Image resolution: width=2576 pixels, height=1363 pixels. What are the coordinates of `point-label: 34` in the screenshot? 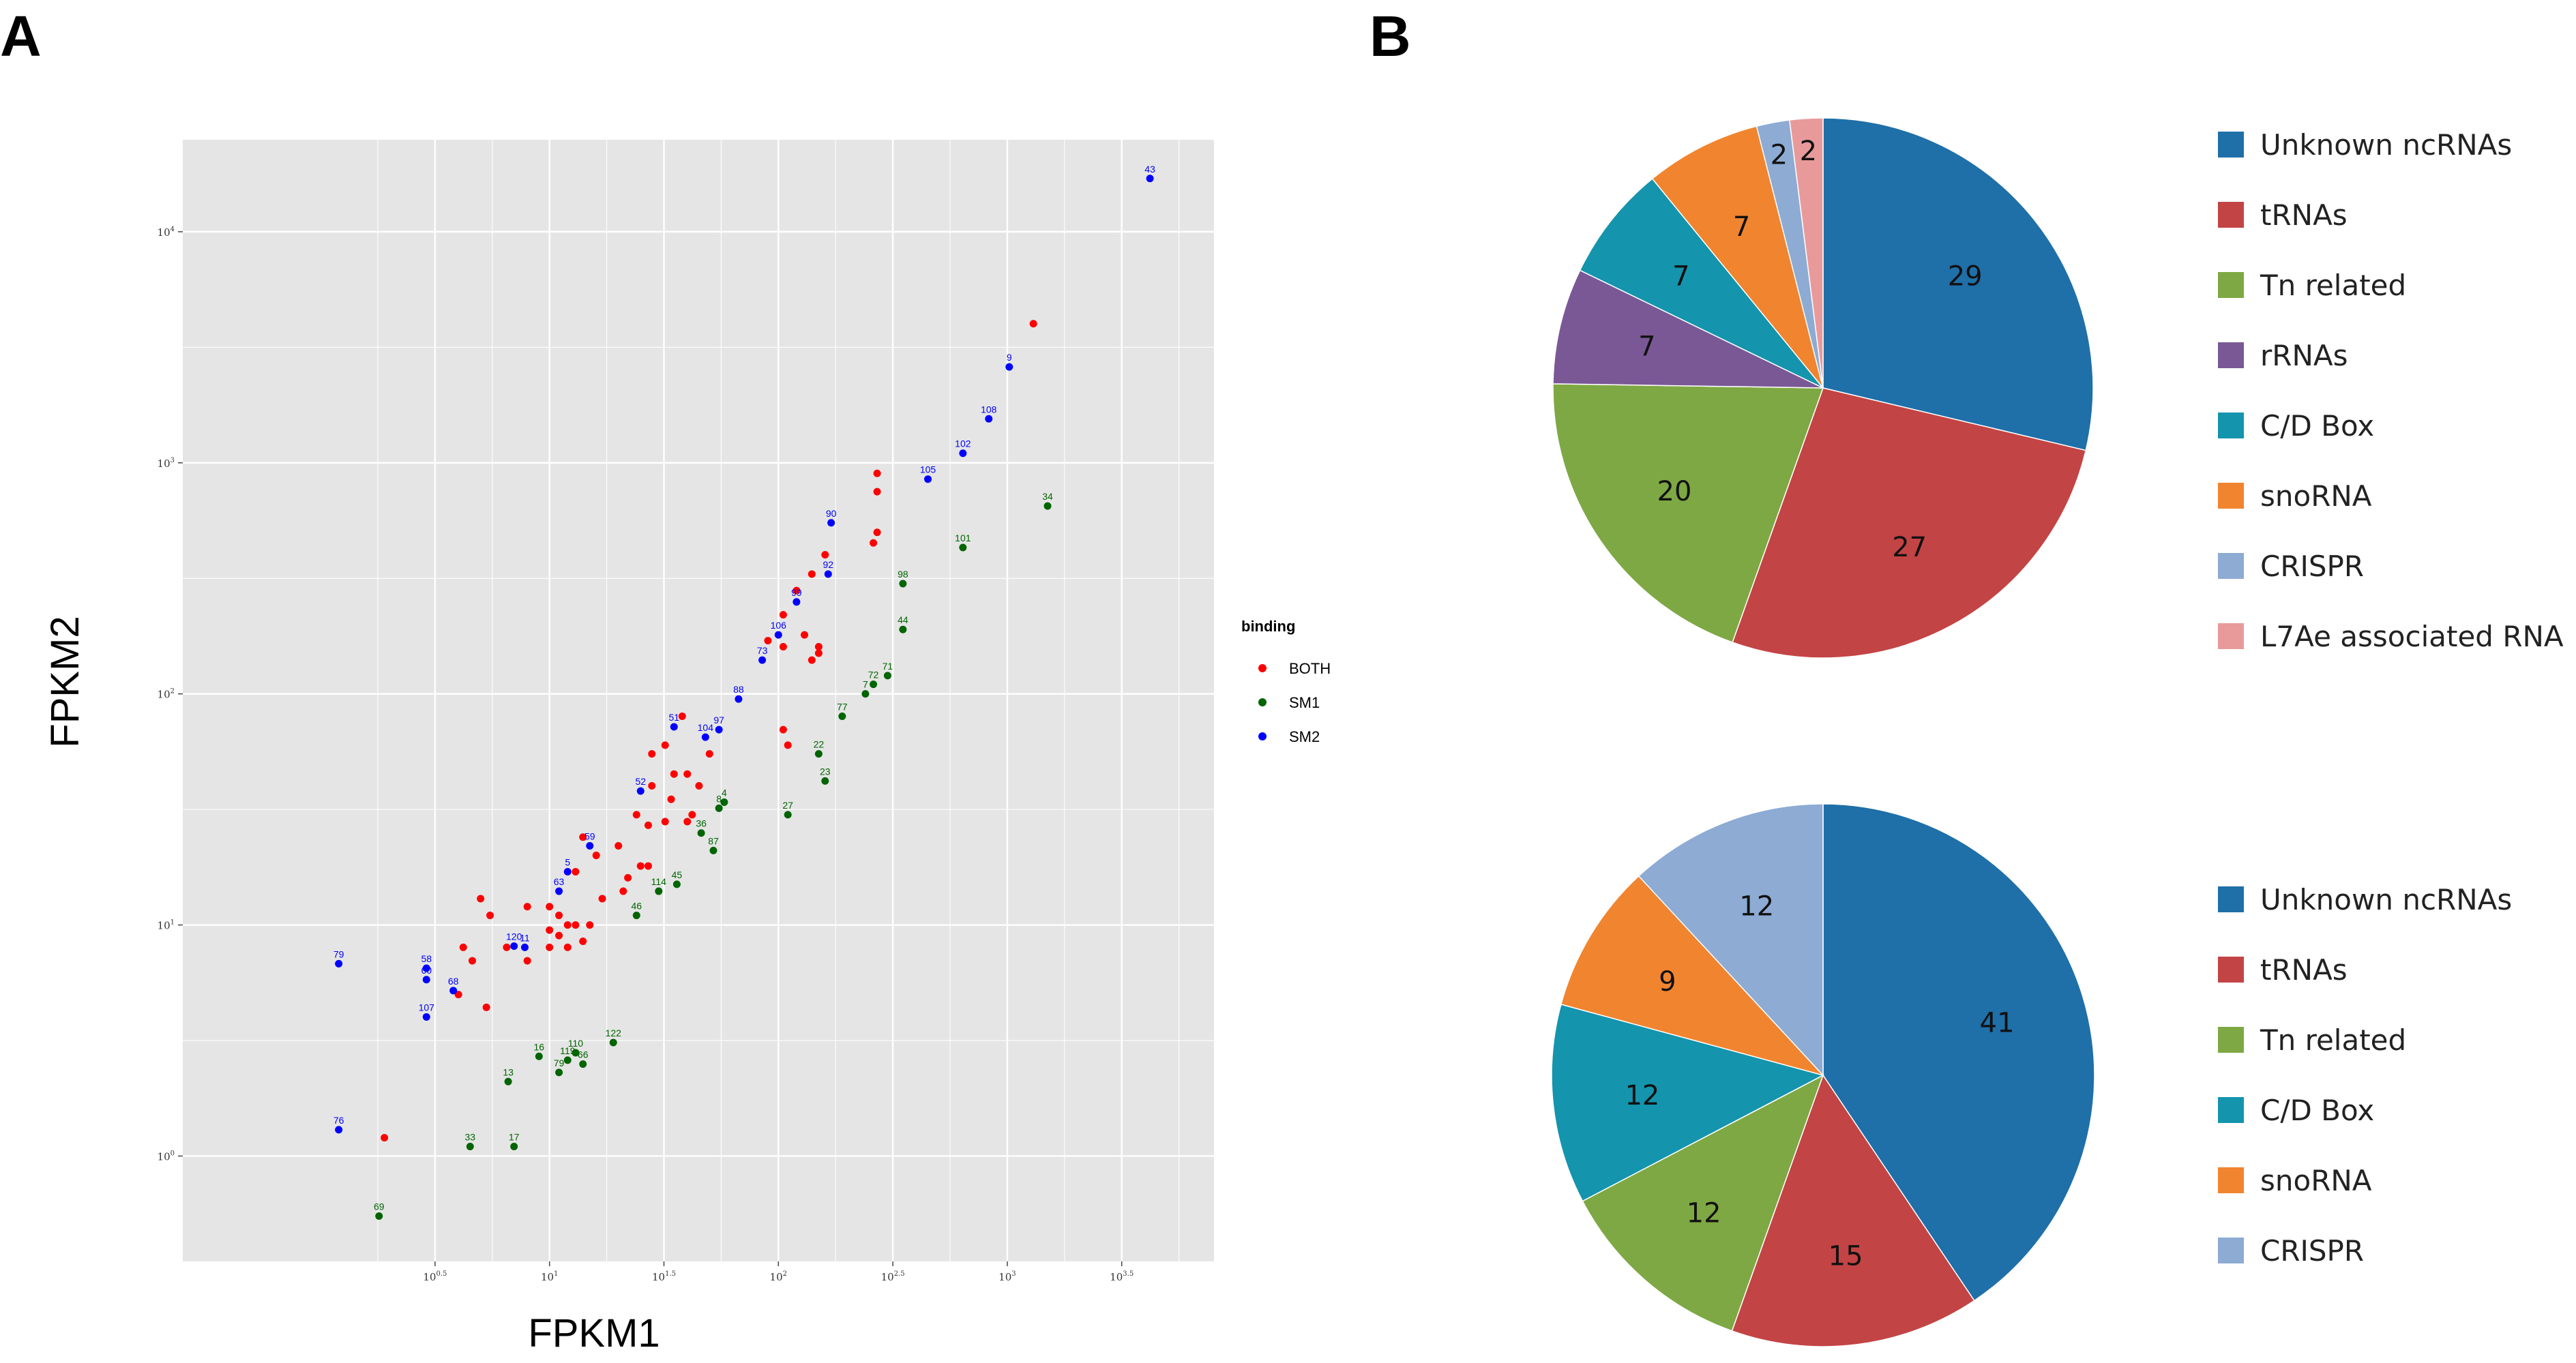 It's located at (1047, 497).